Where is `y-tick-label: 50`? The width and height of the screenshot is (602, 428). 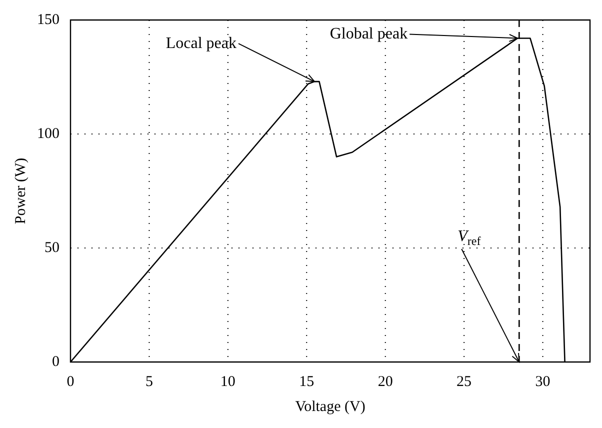
y-tick-label: 50 is located at coordinates (52, 248).